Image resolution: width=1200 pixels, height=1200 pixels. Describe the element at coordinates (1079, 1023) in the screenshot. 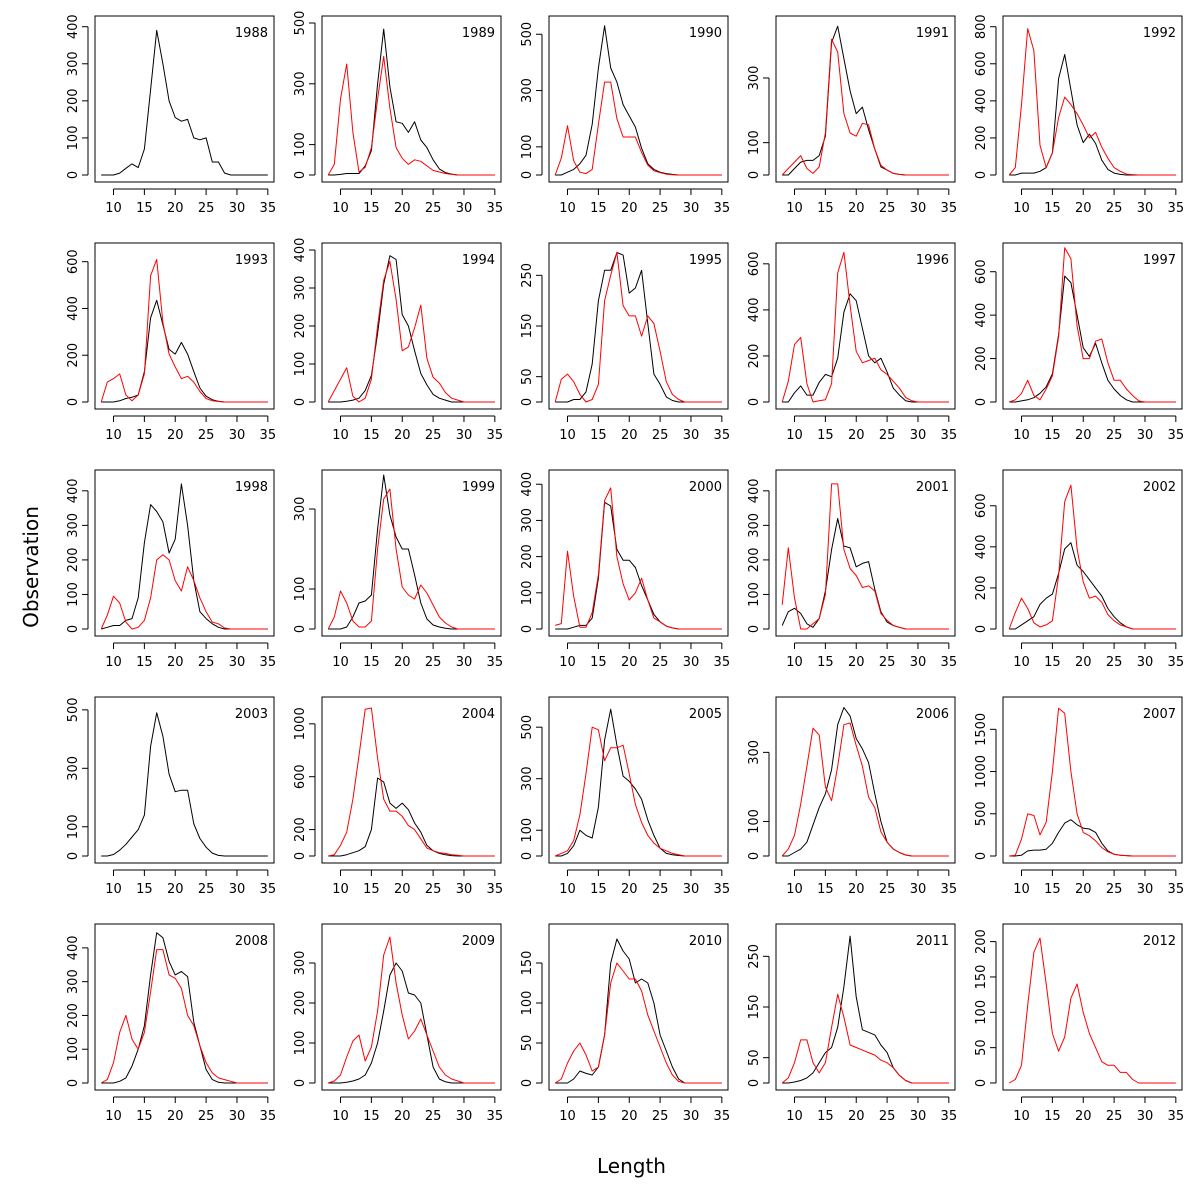

I see `panel-2012: 10 15 20 25 30 35 0 50 100 150 200 2012` at that location.